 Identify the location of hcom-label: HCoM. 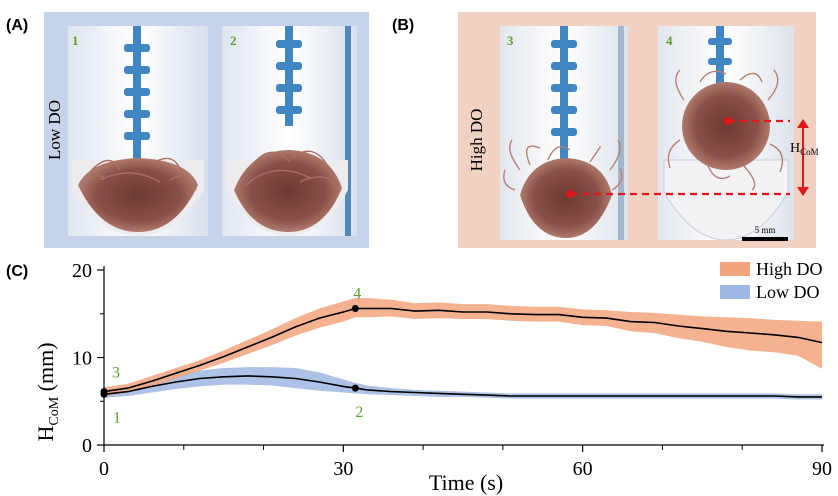
(804, 149).